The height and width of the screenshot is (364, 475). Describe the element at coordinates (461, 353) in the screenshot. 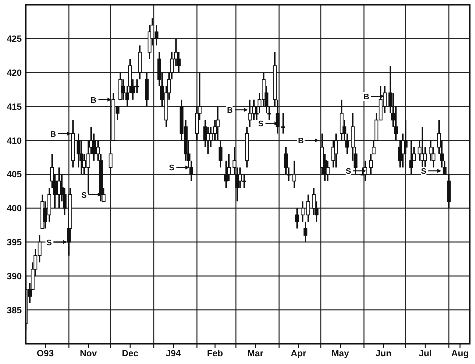

I see `x-tick-label: Aug` at that location.